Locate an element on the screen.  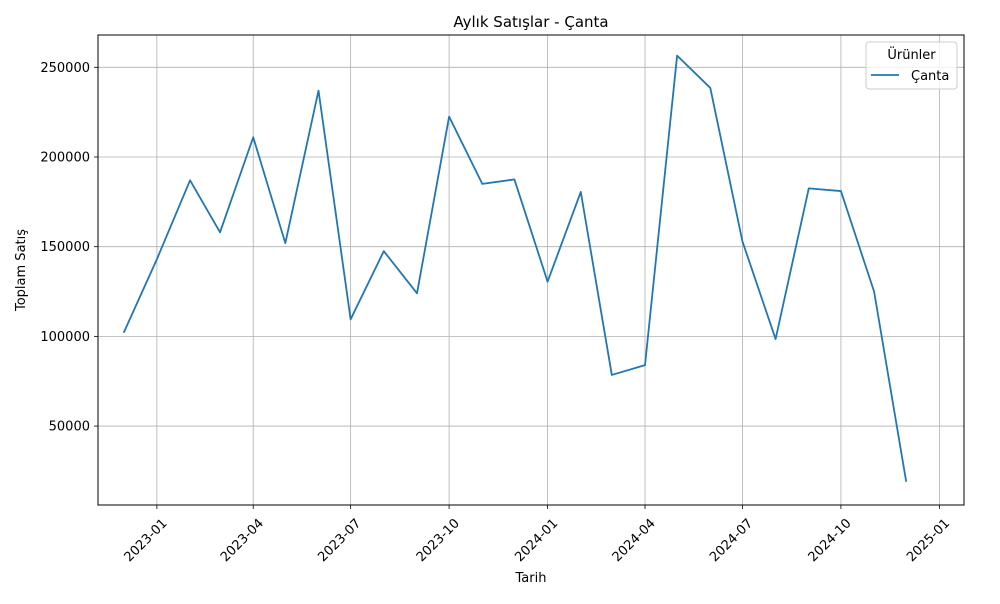
chart-title: Aylık Satışlar - Çanta is located at coordinates (530, 22).